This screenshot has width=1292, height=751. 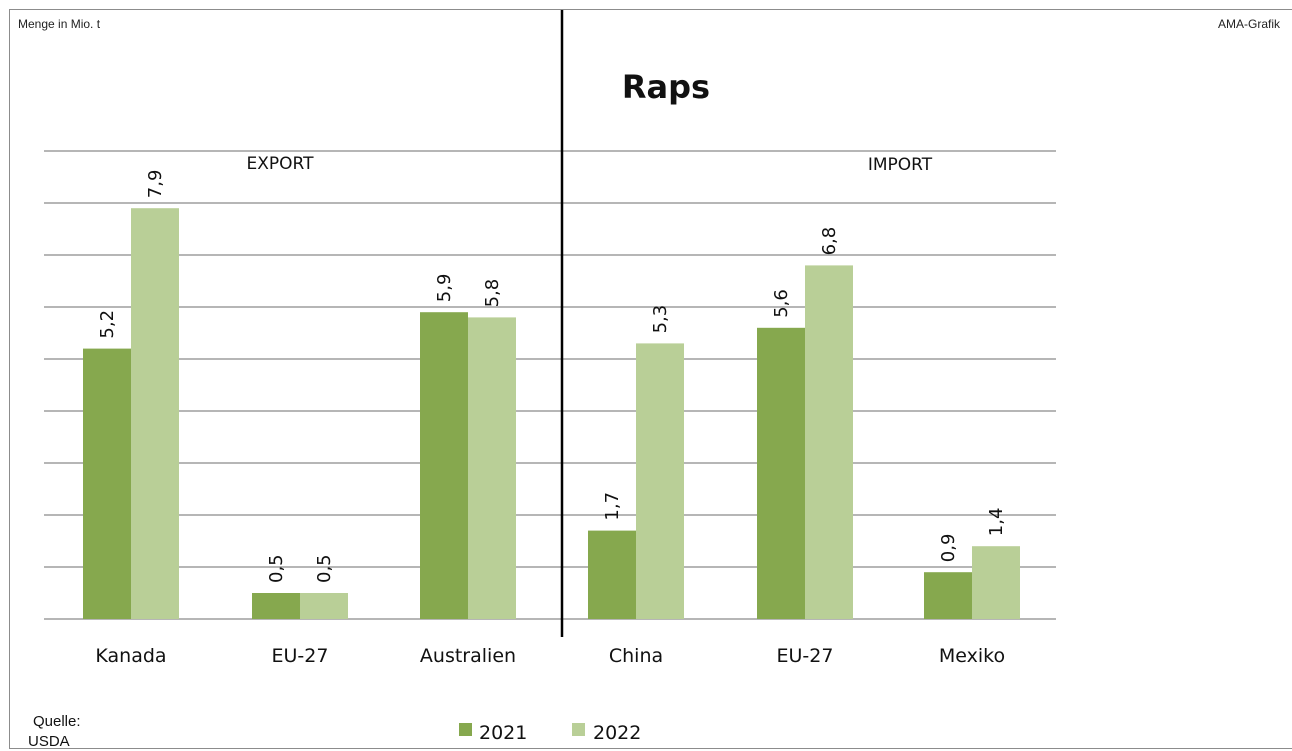 I want to click on source-value: USDA, so click(x=49, y=741).